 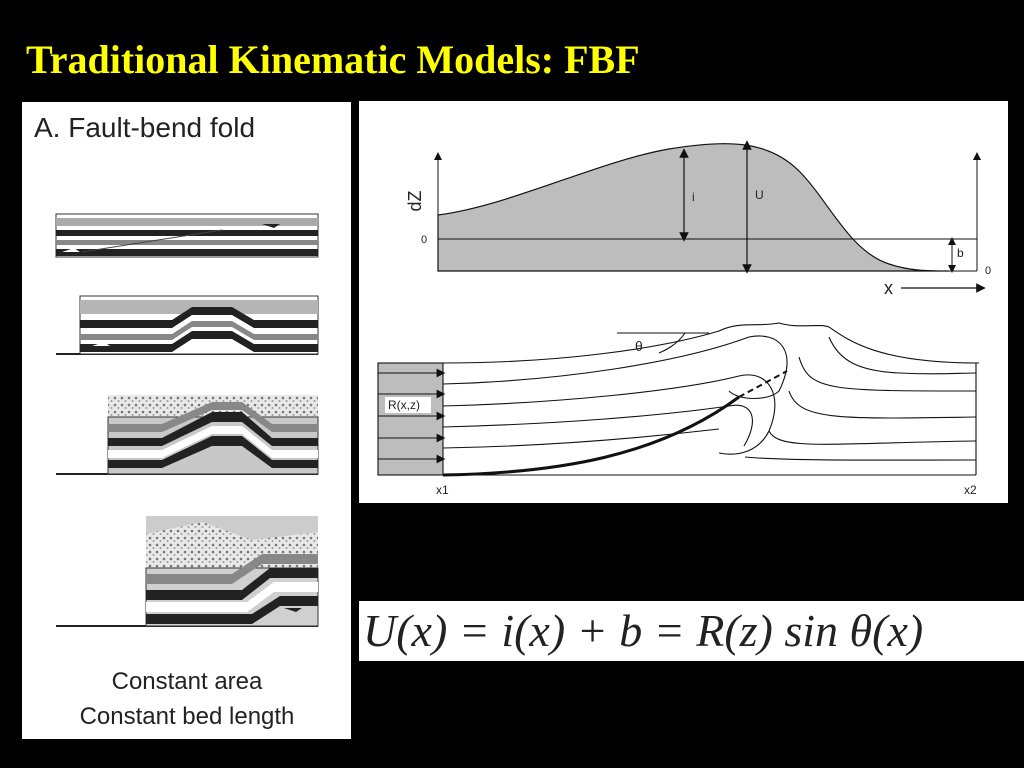 What do you see at coordinates (144, 127) in the screenshot?
I see `left-heading: A. Fault-bend fold` at bounding box center [144, 127].